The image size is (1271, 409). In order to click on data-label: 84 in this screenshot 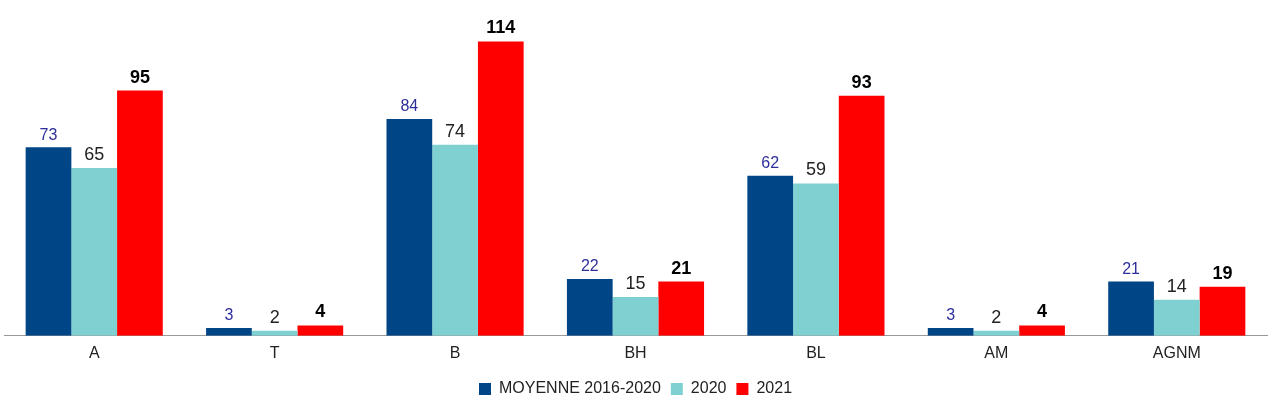, I will do `click(409, 106)`.